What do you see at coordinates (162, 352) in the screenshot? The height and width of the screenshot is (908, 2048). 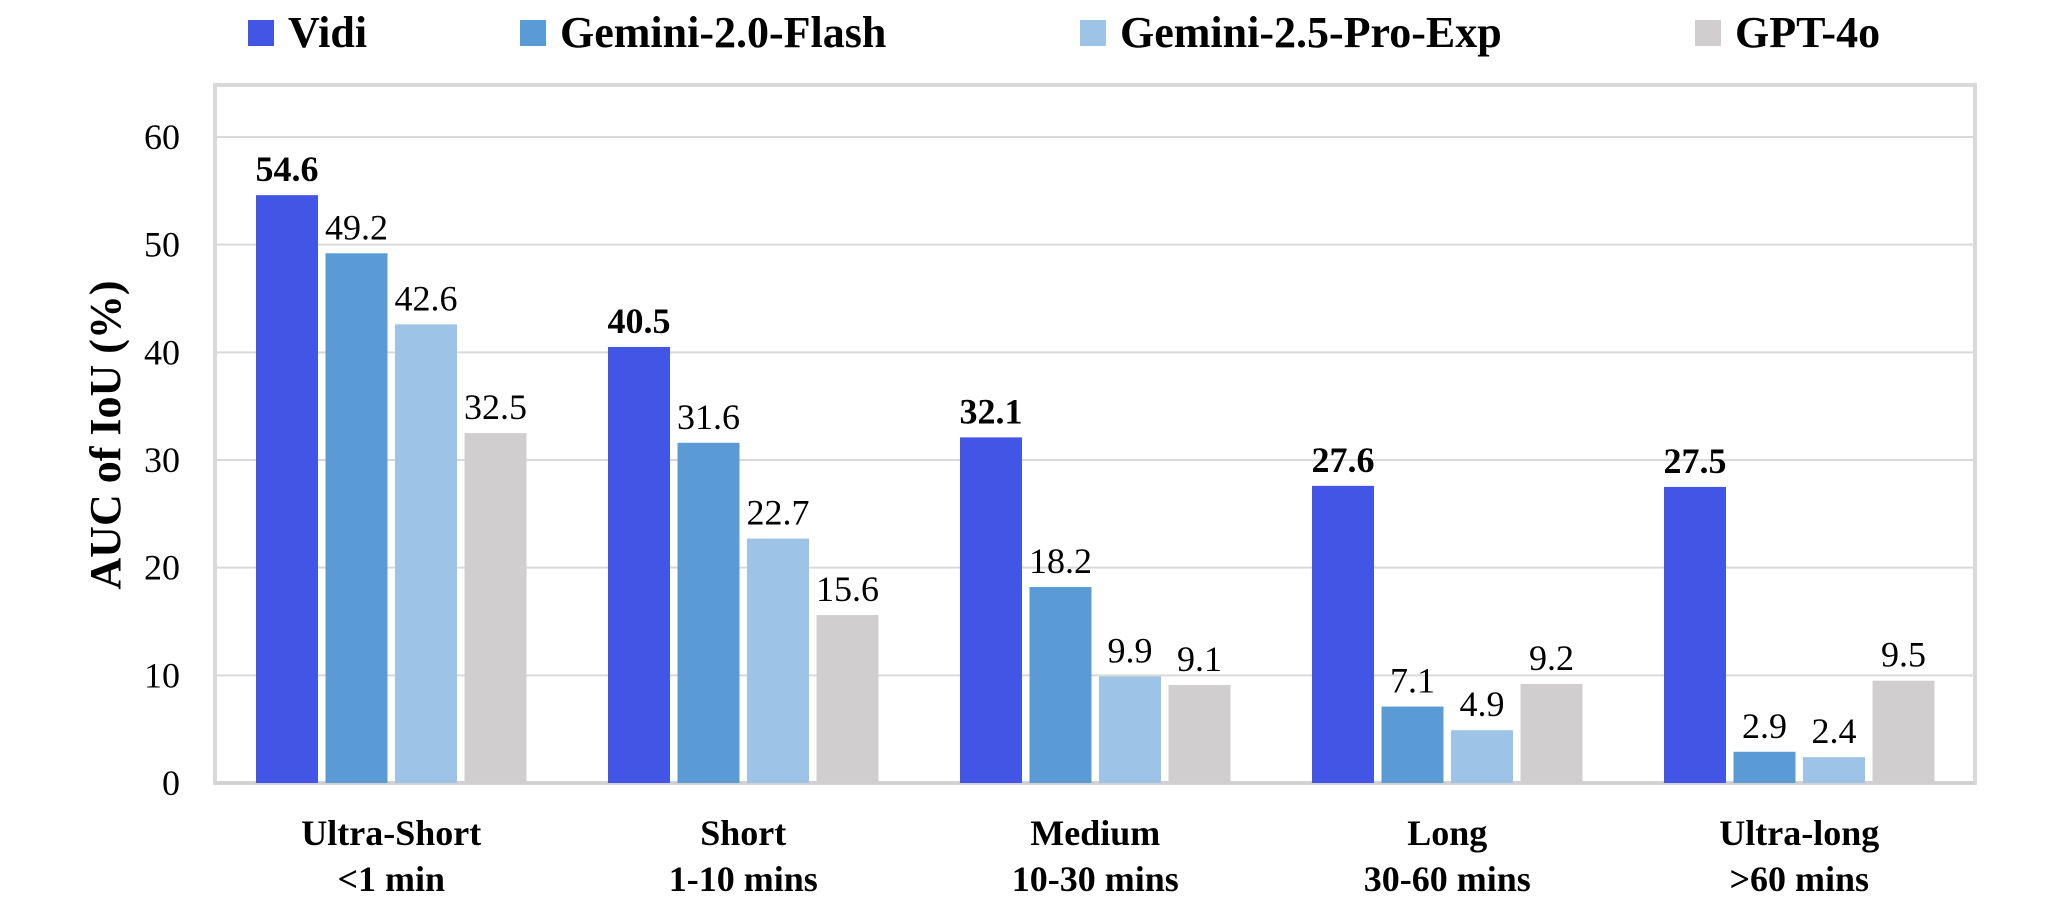 I see `y-tick-label: 40` at bounding box center [162, 352].